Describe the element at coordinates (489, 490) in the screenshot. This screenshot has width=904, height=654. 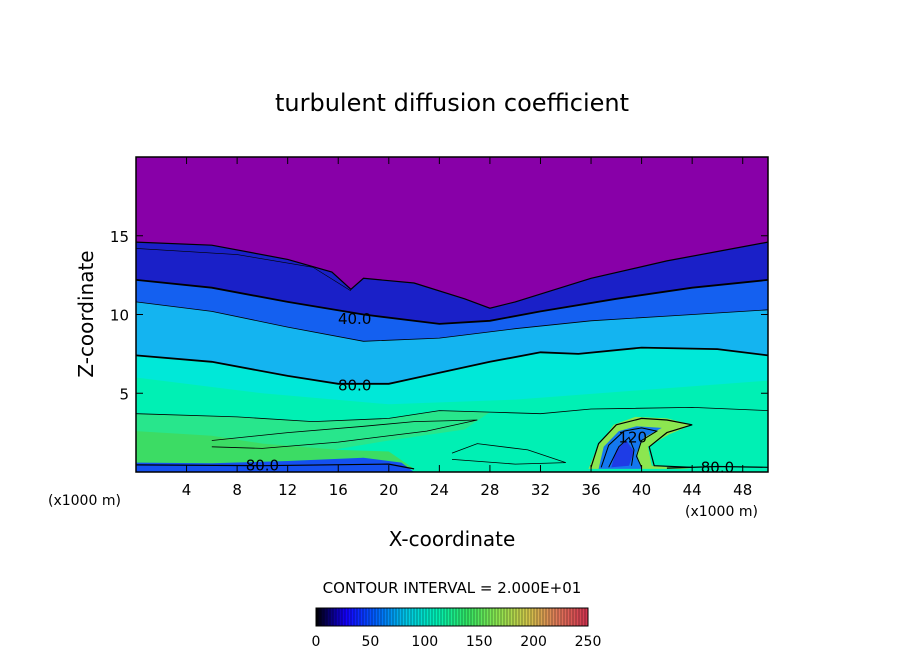
I see `x-tick-label: 28` at that location.